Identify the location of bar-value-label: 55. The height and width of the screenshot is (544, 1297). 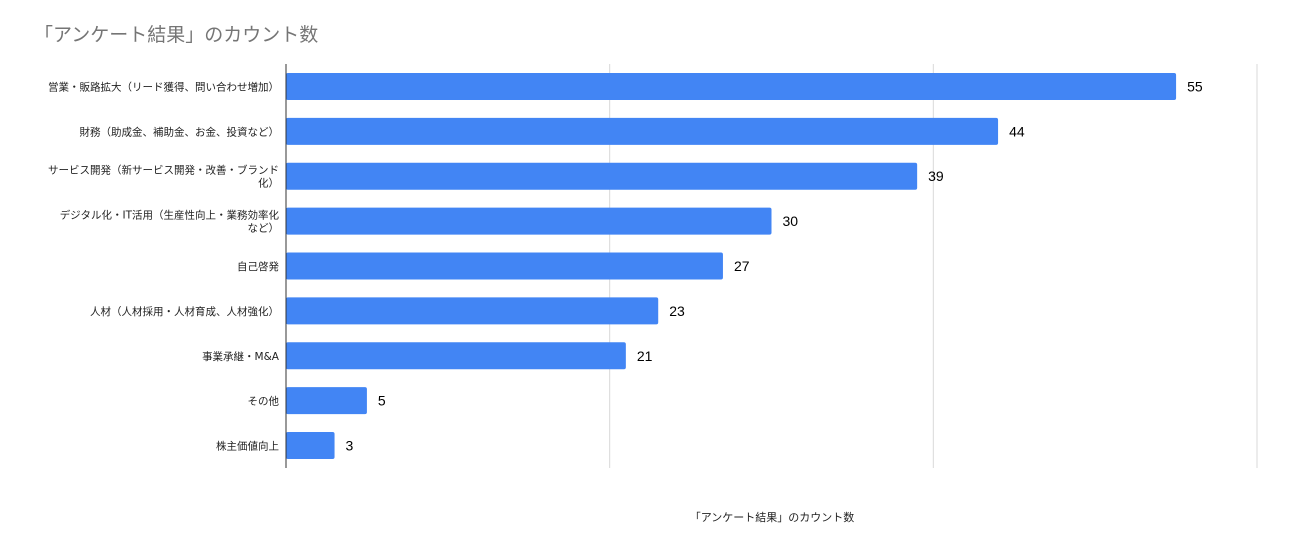
(1195, 86).